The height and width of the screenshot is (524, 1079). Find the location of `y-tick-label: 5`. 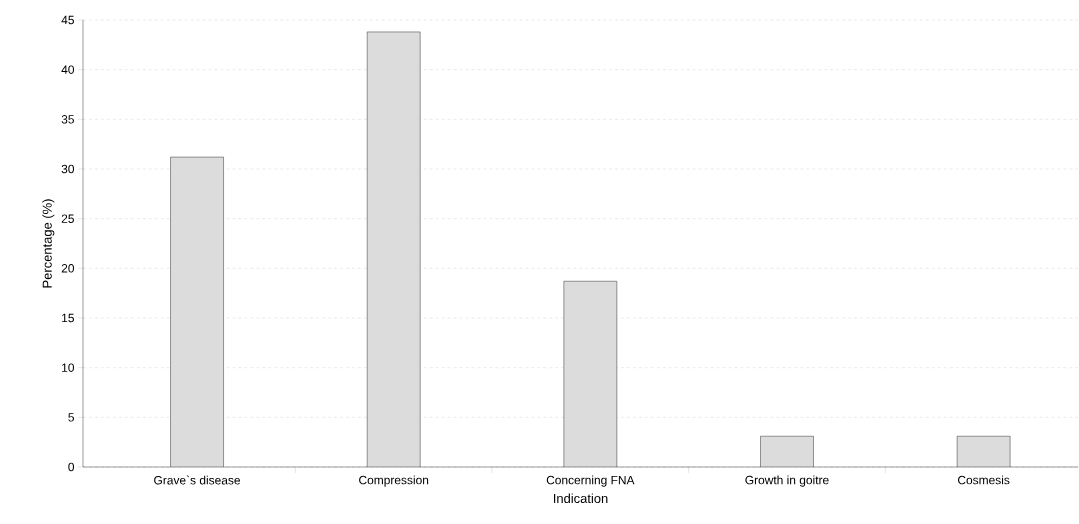

y-tick-label: 5 is located at coordinates (71, 417).